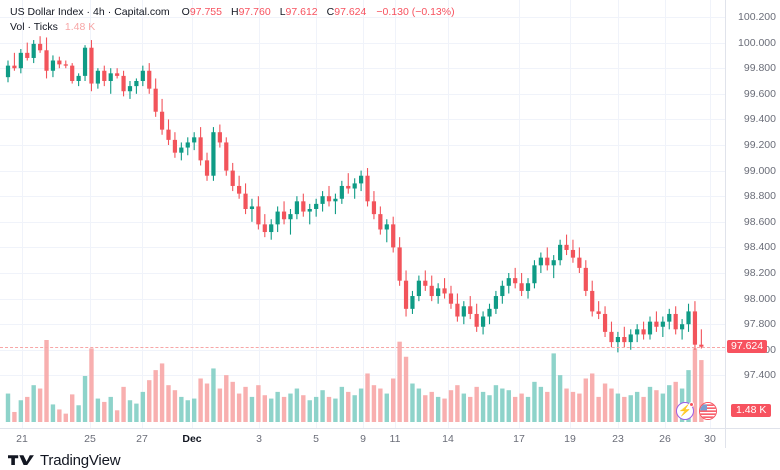  I want to click on ohlc-close: C97.624, so click(346, 12).